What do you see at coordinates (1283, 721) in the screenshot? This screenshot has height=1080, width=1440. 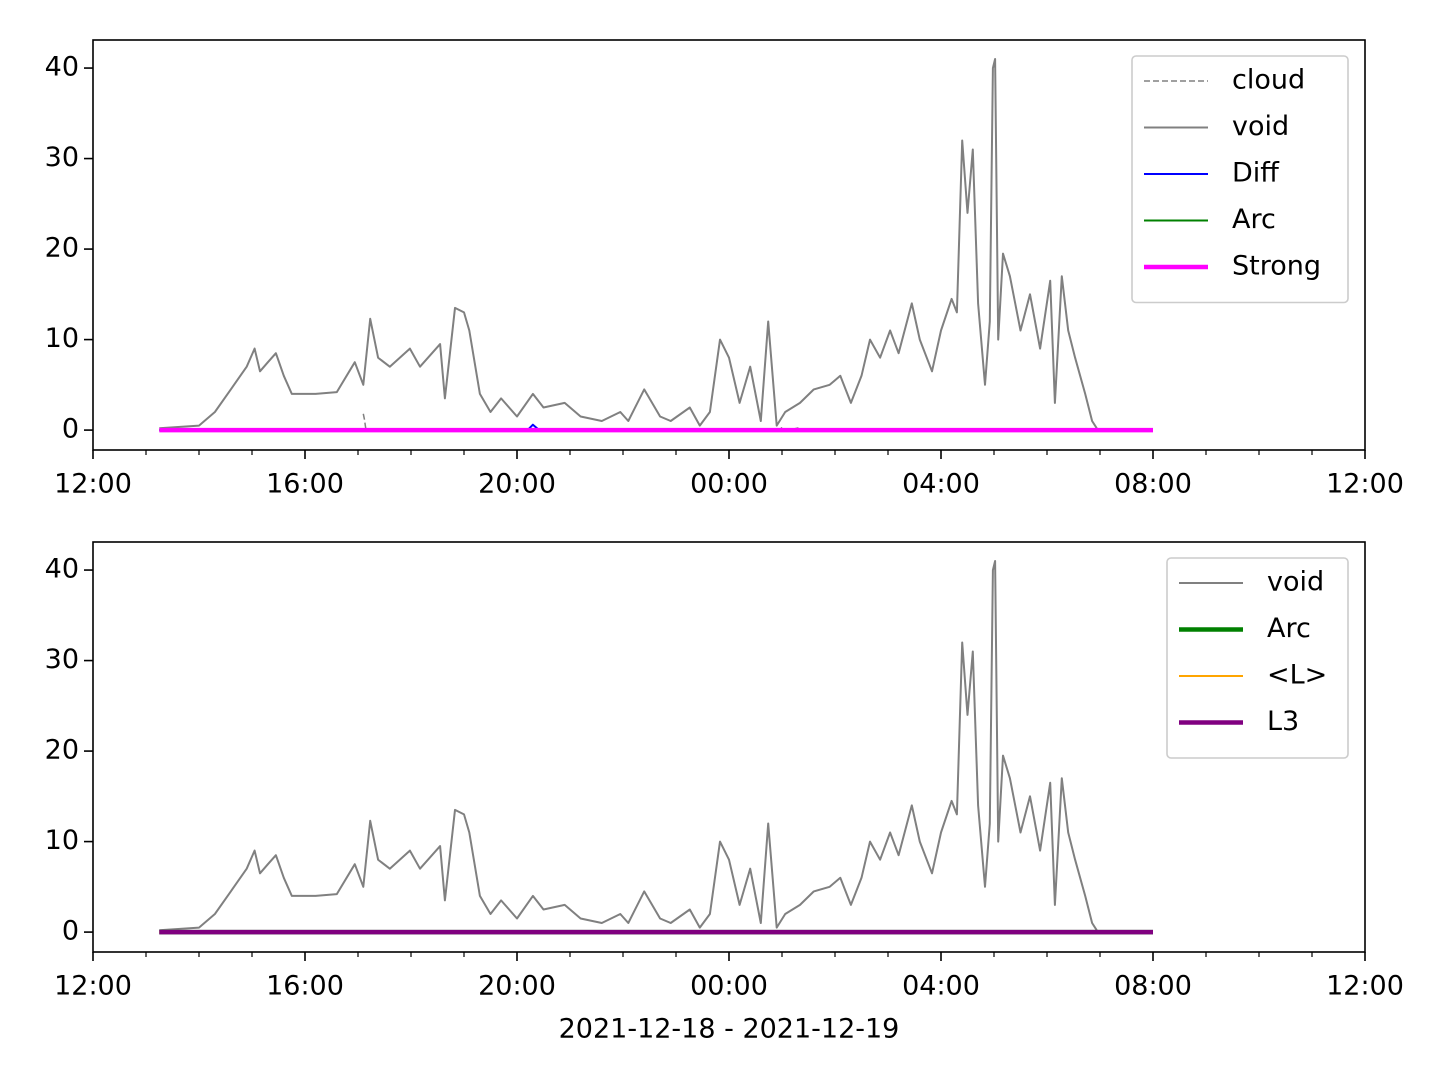 I see `legend-label: L3` at bounding box center [1283, 721].